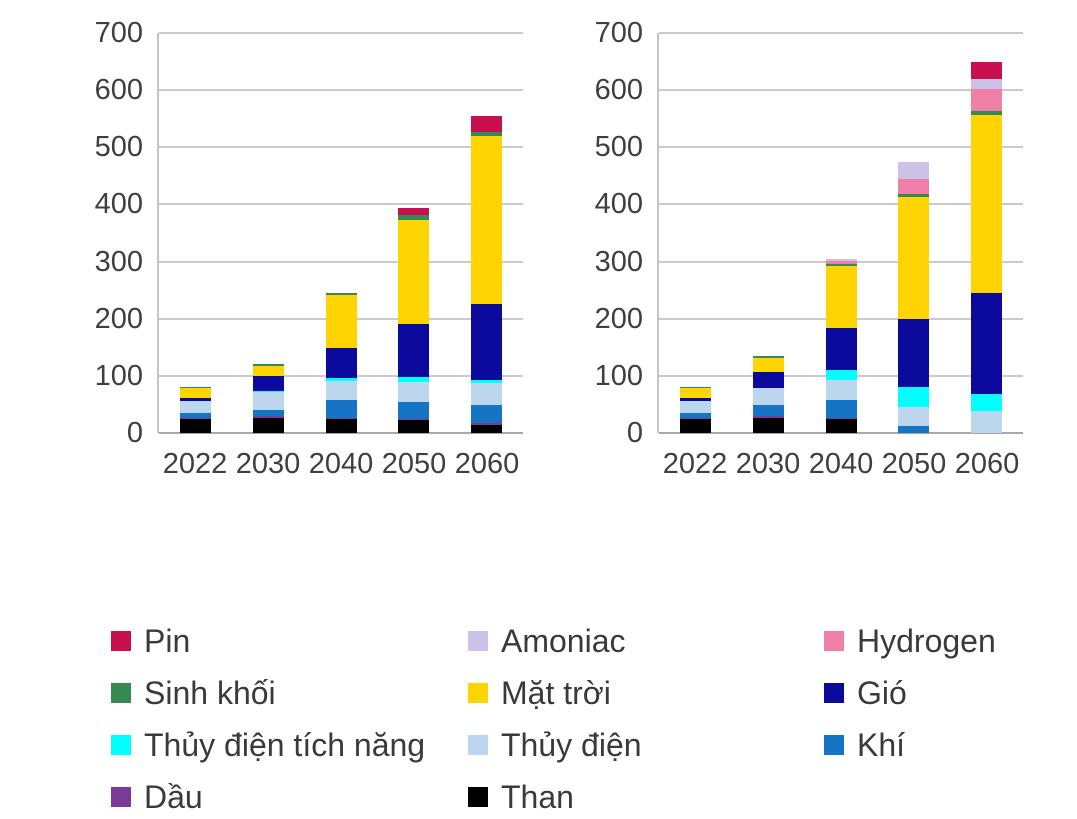 The image size is (1077, 819). I want to click on y-tick-label: 400, so click(118, 204).